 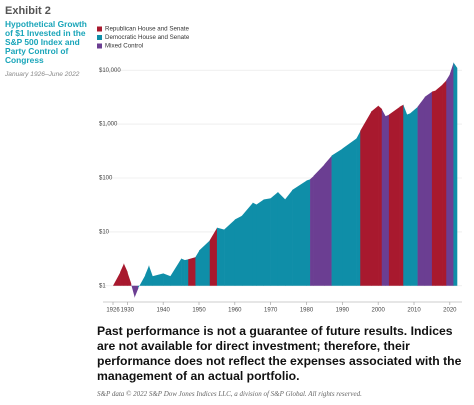 What do you see at coordinates (128, 311) in the screenshot?
I see `x-tick-label: 1930` at bounding box center [128, 311].